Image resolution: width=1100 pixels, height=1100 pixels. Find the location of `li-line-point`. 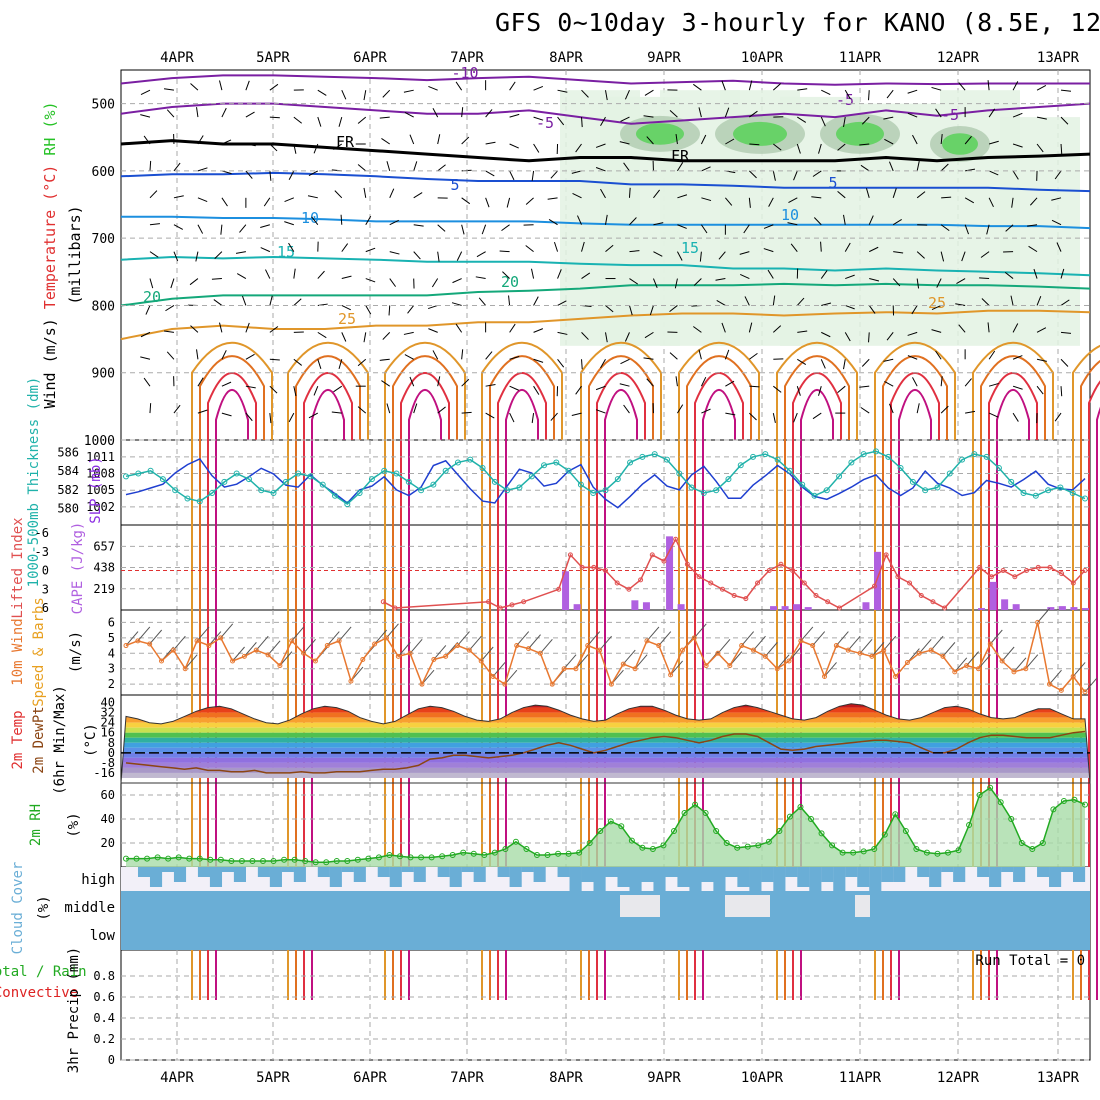

li-line-point is located at coordinates (605, 570).